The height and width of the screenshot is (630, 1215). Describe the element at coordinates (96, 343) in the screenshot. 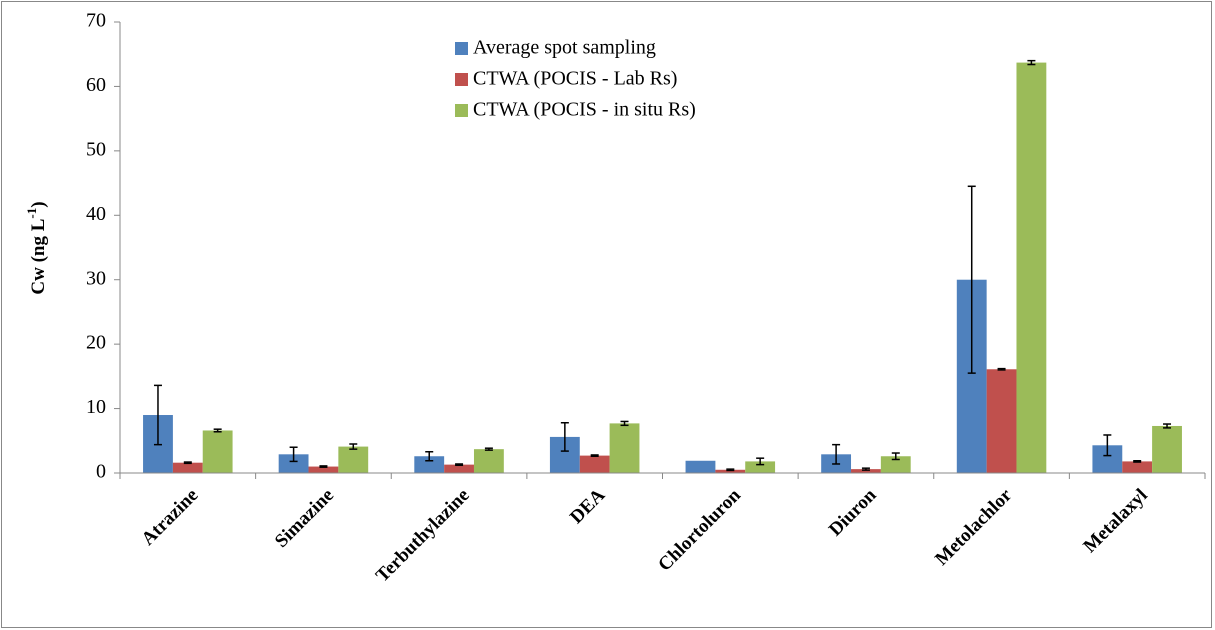

I see `y-tick-label: 20` at that location.